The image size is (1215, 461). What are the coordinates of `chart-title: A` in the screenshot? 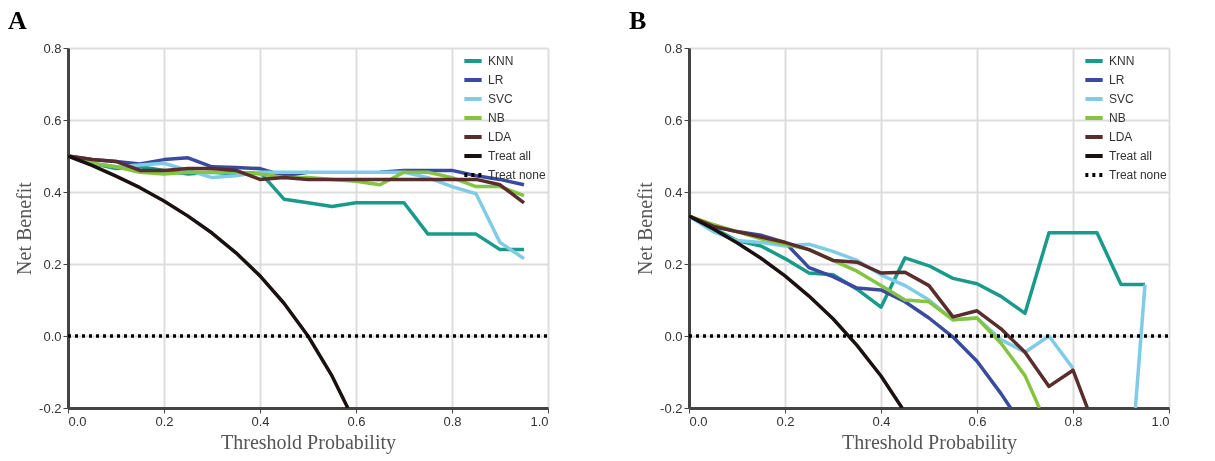 It's located at (17, 20).